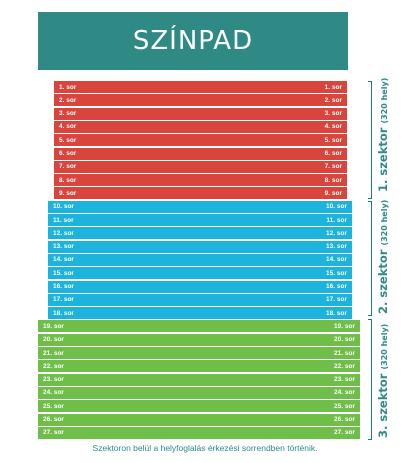 The image size is (410, 463). What do you see at coordinates (68, 100) in the screenshot?
I see `row-label-left: 2. sor` at bounding box center [68, 100].